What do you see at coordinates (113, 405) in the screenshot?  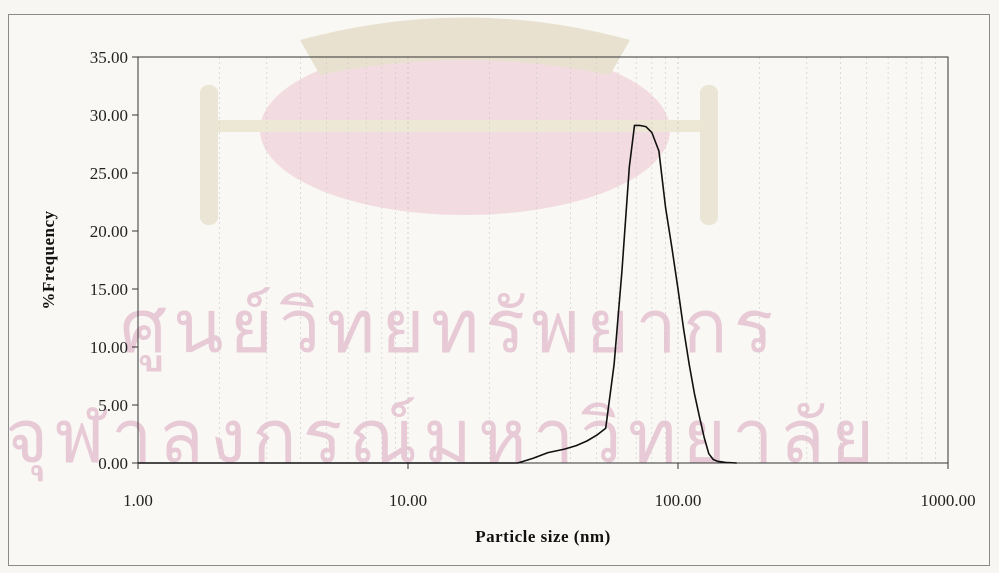 I see `y-tick-label: 5.00` at bounding box center [113, 405].